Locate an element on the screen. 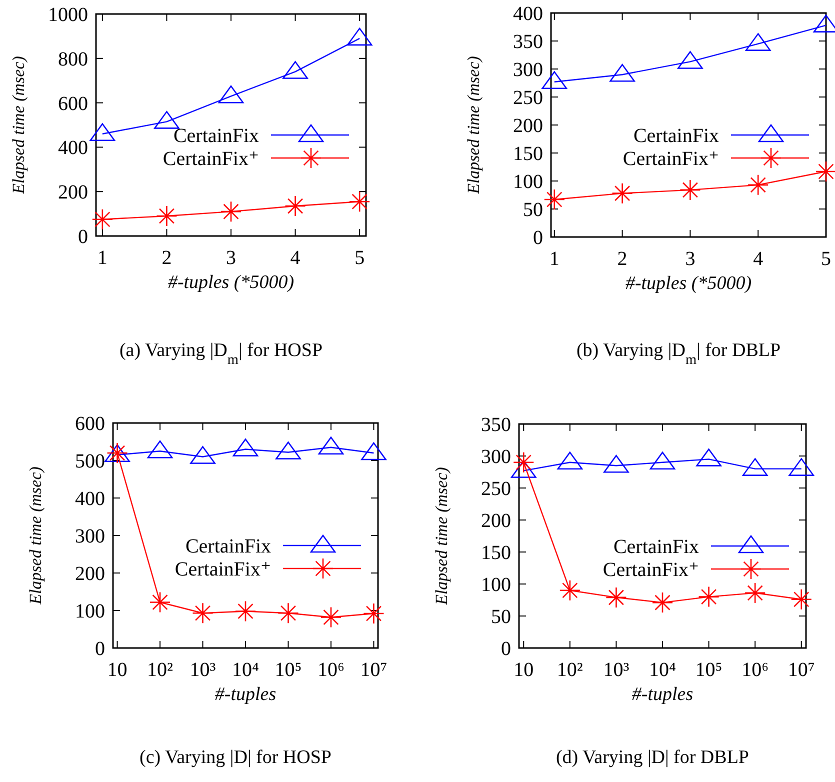 The height and width of the screenshot is (782, 835). y-tick-label: 1000 is located at coordinates (68, 15).